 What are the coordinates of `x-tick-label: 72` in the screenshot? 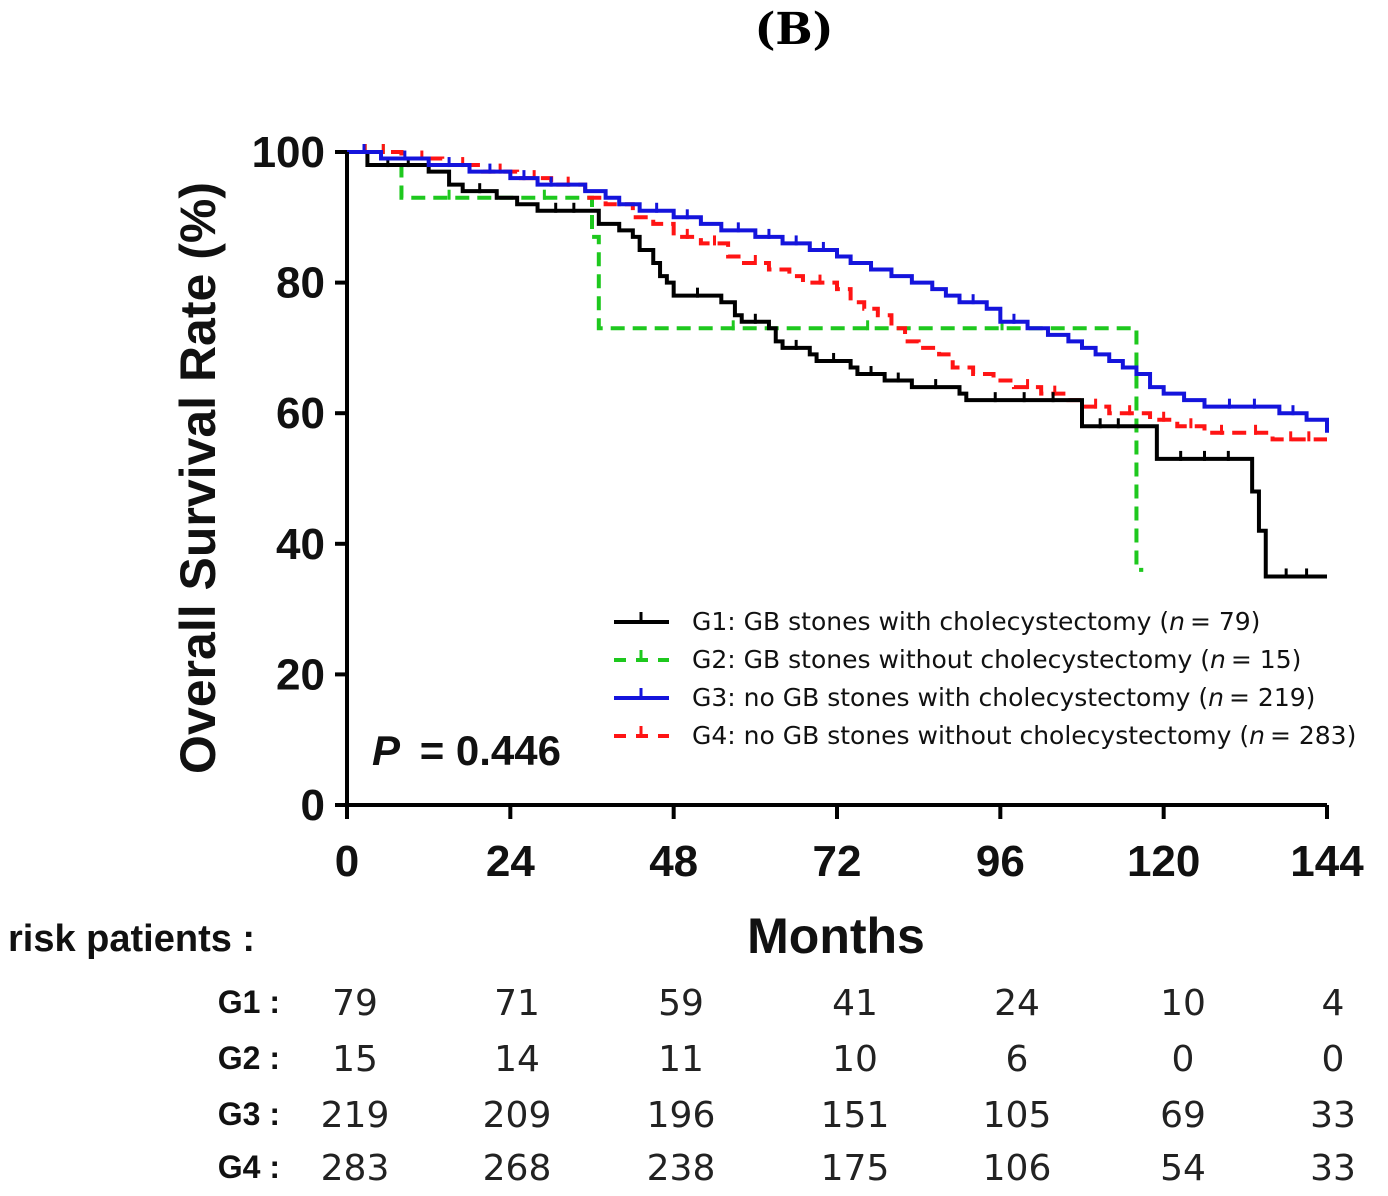 It's located at (837, 861).